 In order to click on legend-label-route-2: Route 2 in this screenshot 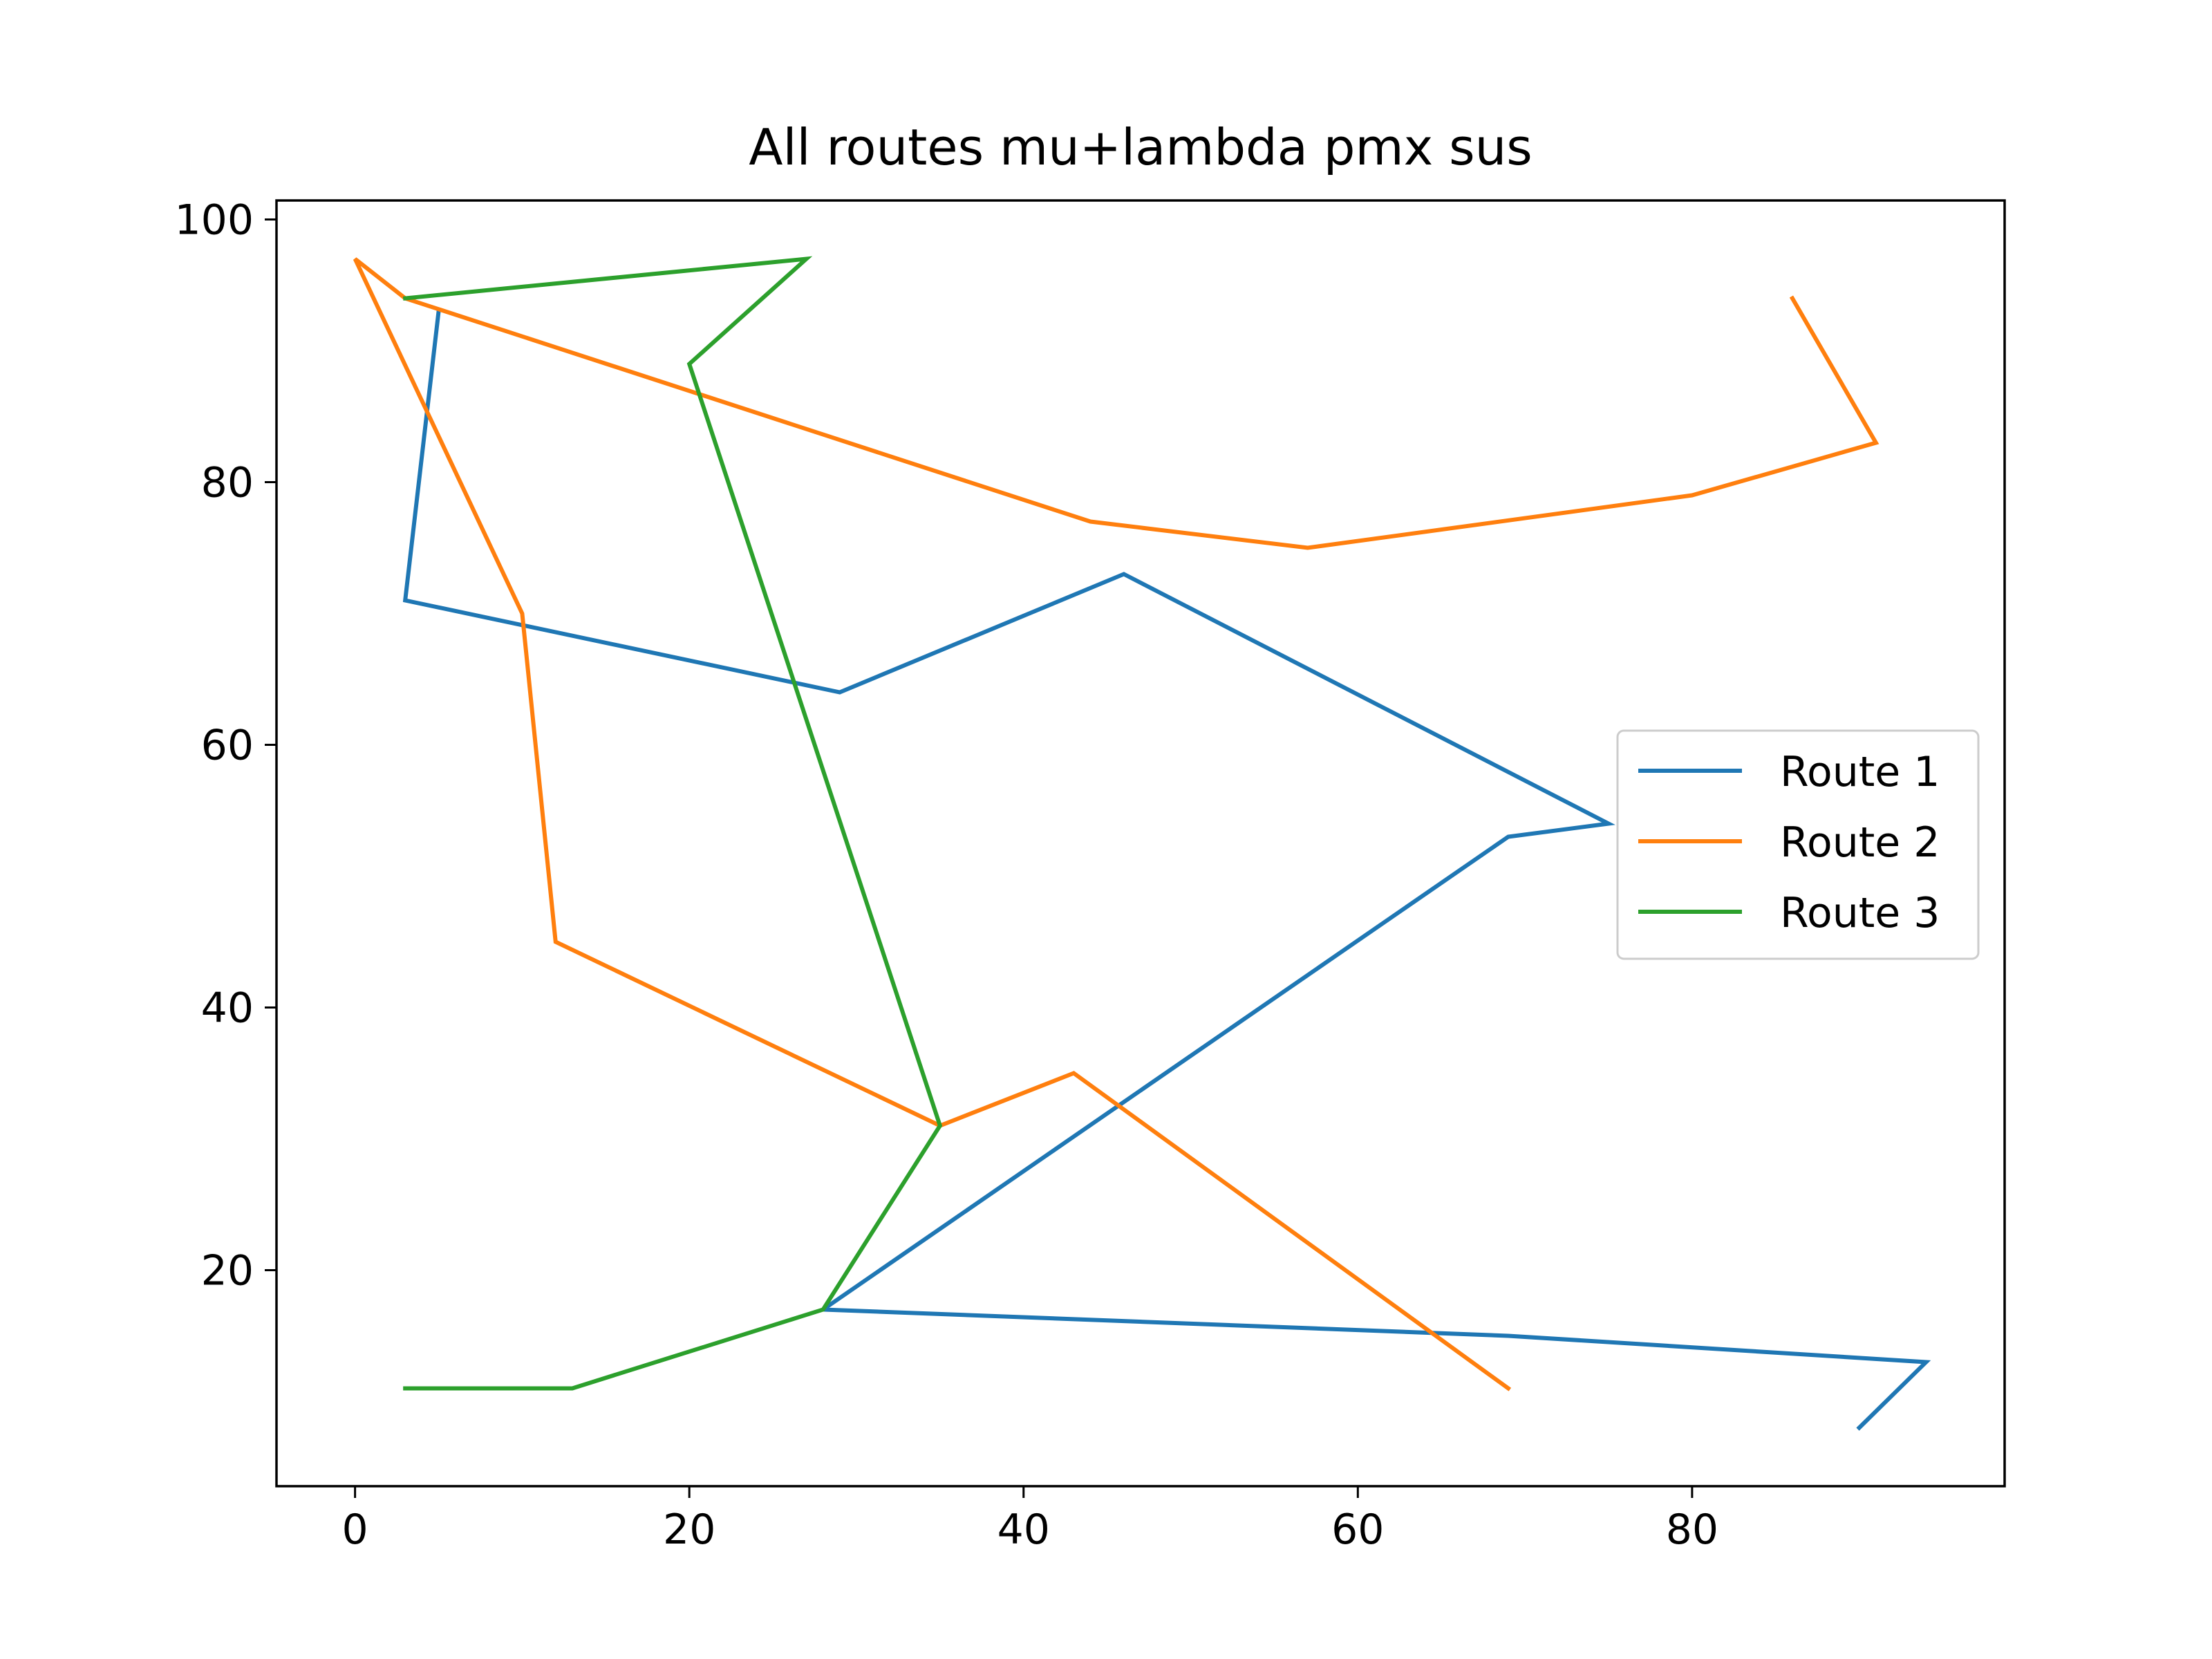, I will do `click(1860, 842)`.